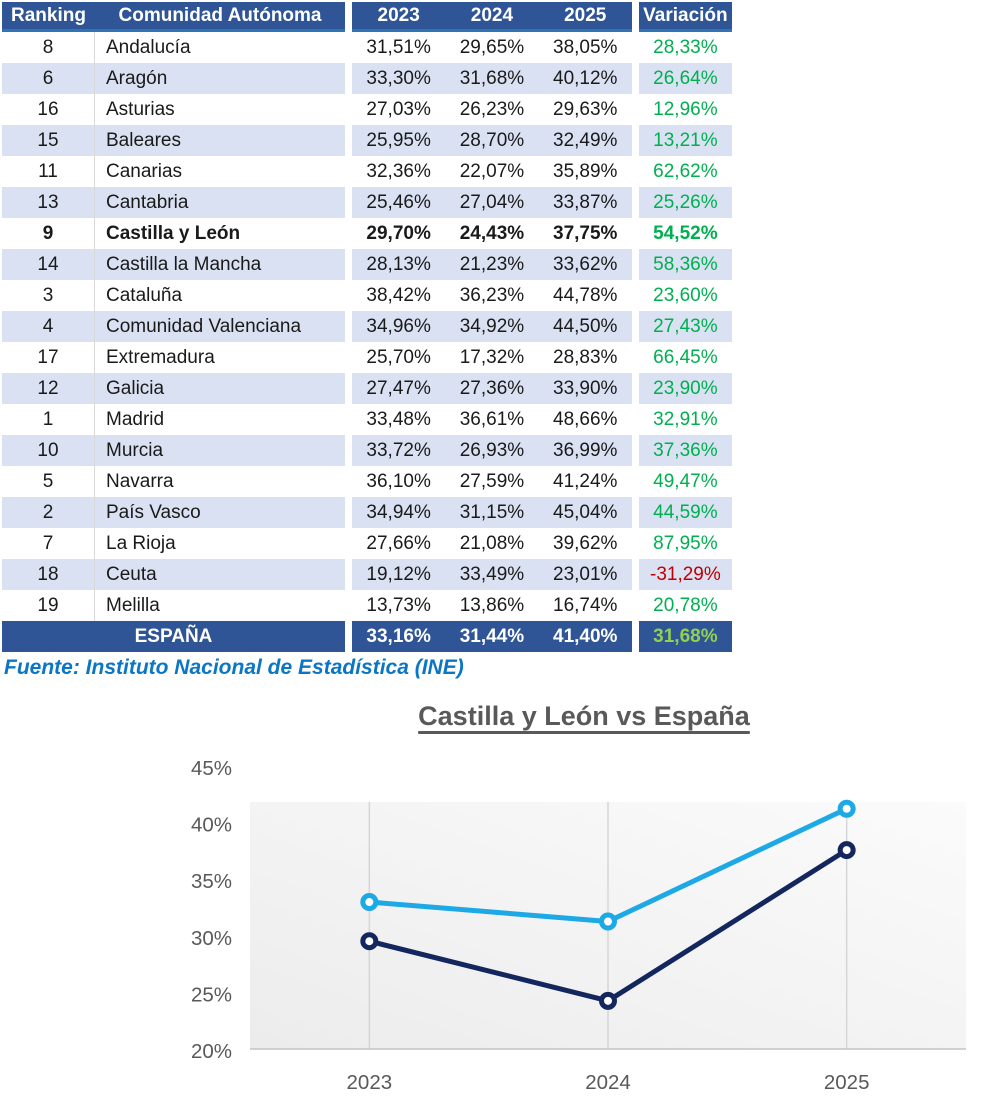  I want to click on table-row-navarra: 5 Navarra 36,10% 27,59% 41,24% 49,47%, so click(367, 481).